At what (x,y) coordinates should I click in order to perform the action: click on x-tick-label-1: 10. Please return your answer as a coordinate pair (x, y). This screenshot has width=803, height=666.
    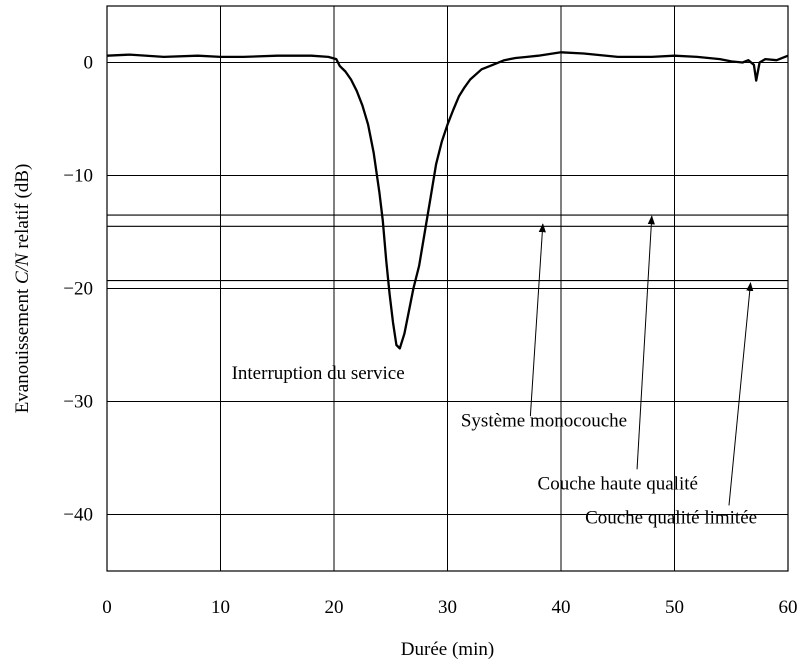
    Looking at the image, I should click on (220, 607).